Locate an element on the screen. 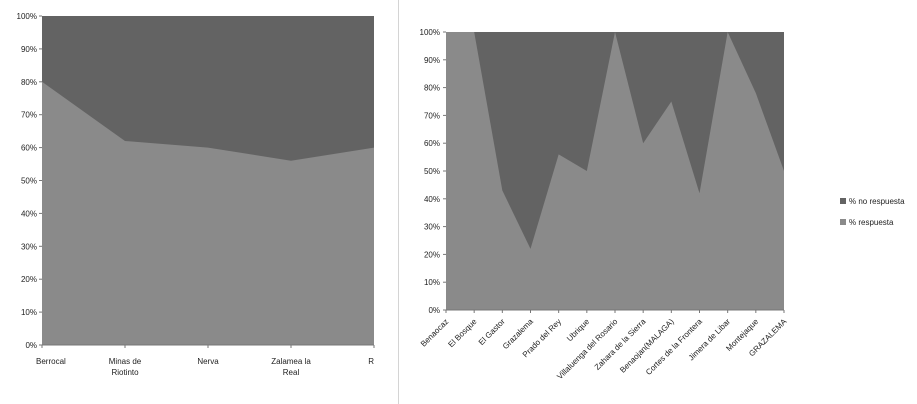  chart1-x-tick-label: Zalamea la Real is located at coordinates (291, 367).